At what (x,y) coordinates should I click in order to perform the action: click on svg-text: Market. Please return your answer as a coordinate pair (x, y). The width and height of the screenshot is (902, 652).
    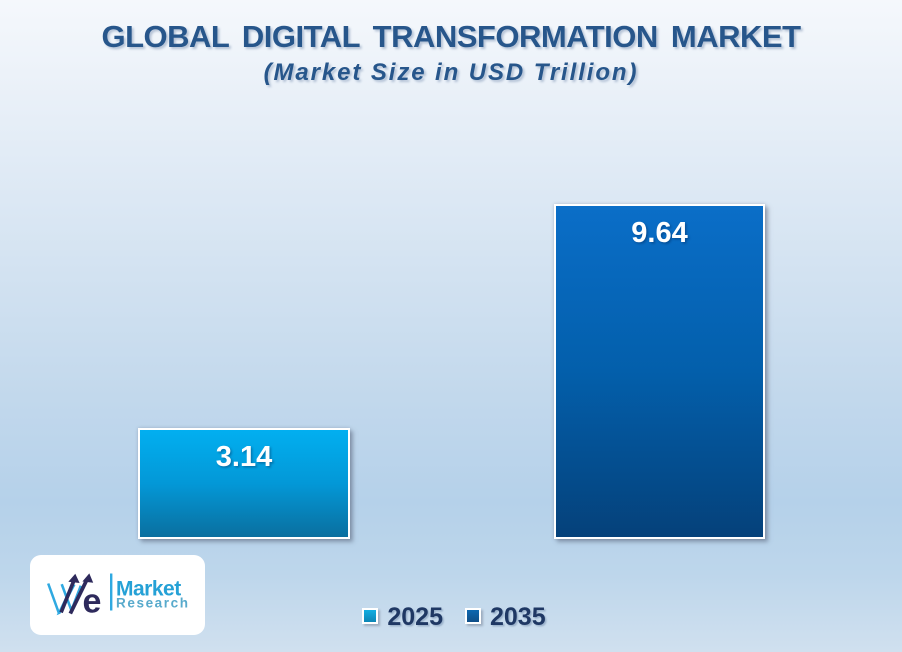
    Looking at the image, I should click on (148, 589).